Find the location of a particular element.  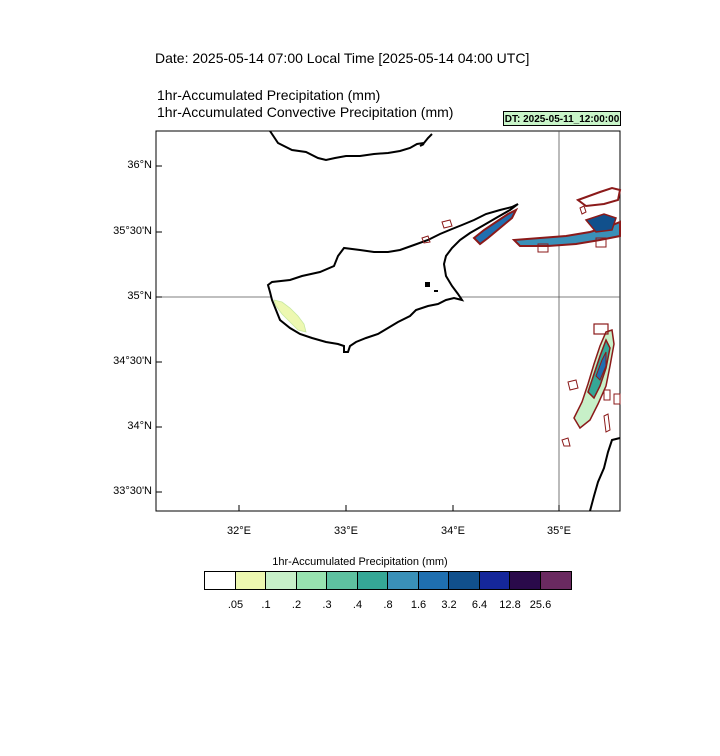

convective-band-east is located at coordinates (591, 385).